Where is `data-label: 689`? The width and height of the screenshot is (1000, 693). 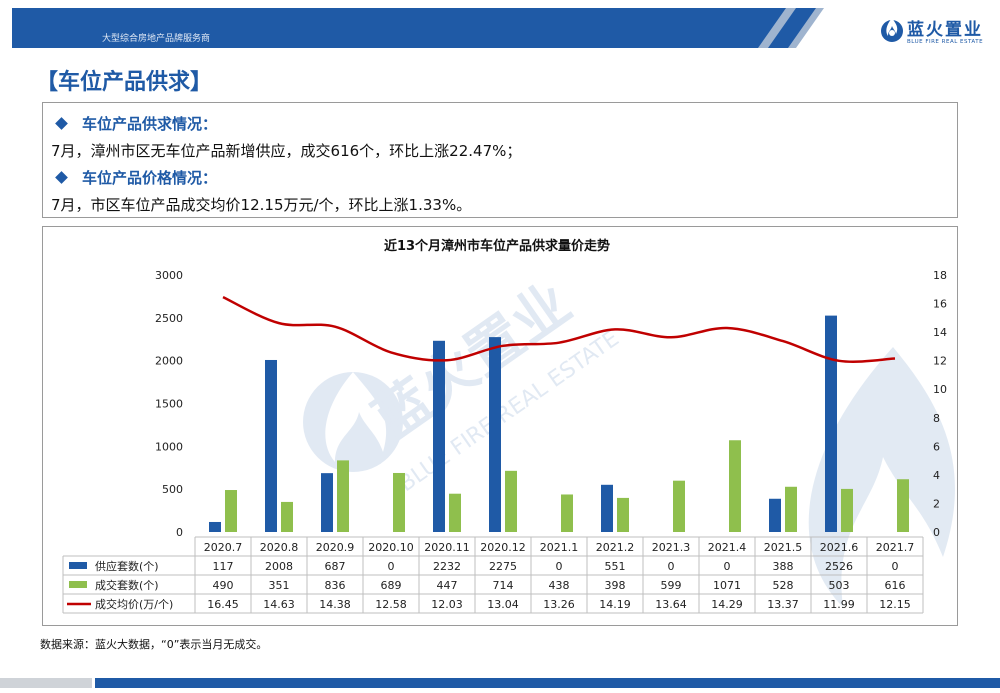
data-label: 689 is located at coordinates (391, 585).